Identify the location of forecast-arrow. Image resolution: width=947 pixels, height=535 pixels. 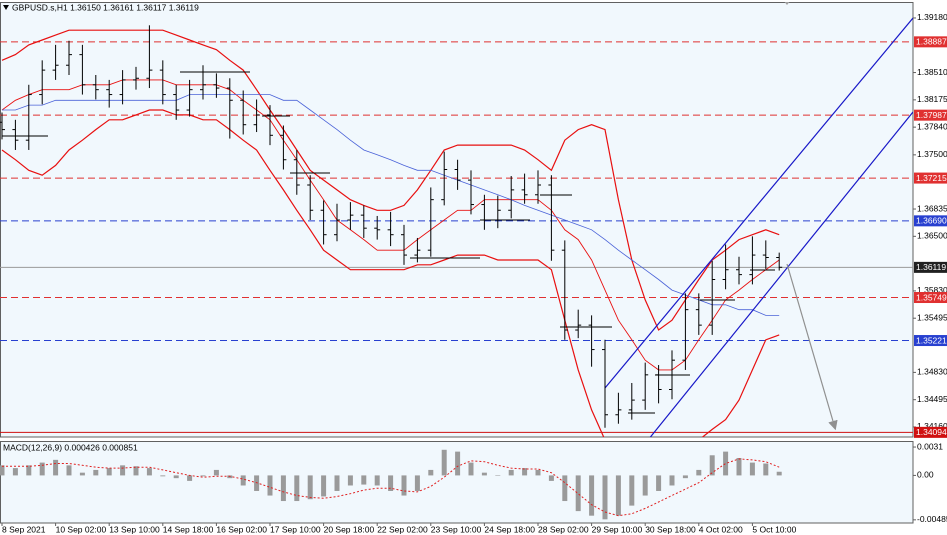
(812, 347).